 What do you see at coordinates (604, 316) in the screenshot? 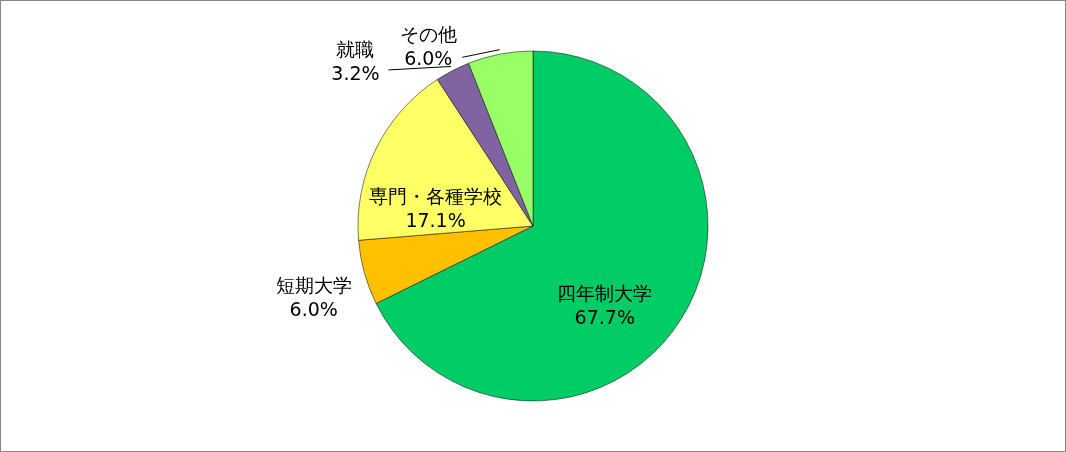
I see `data-label: 67.7%` at bounding box center [604, 316].